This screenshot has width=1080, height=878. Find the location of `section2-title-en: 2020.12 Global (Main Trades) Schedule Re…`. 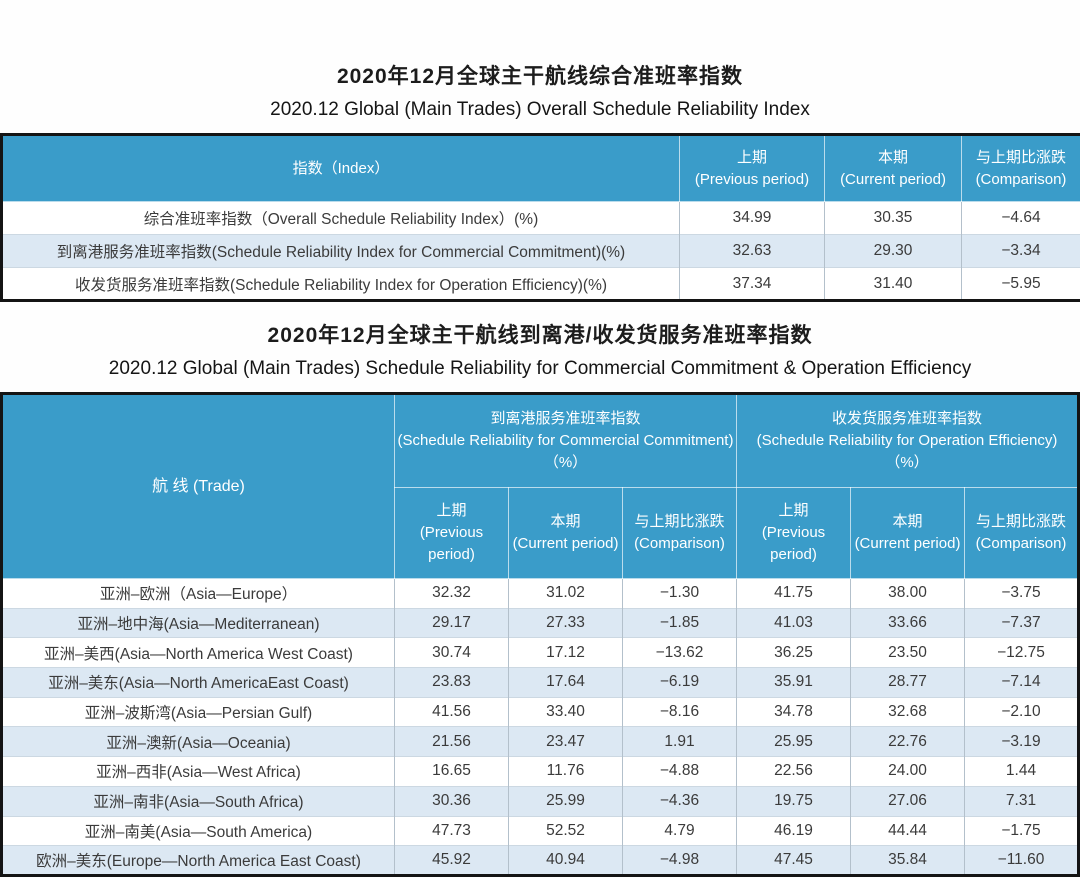

section2-title-en: 2020.12 Global (Main Trades) Schedule Re… is located at coordinates (540, 368).